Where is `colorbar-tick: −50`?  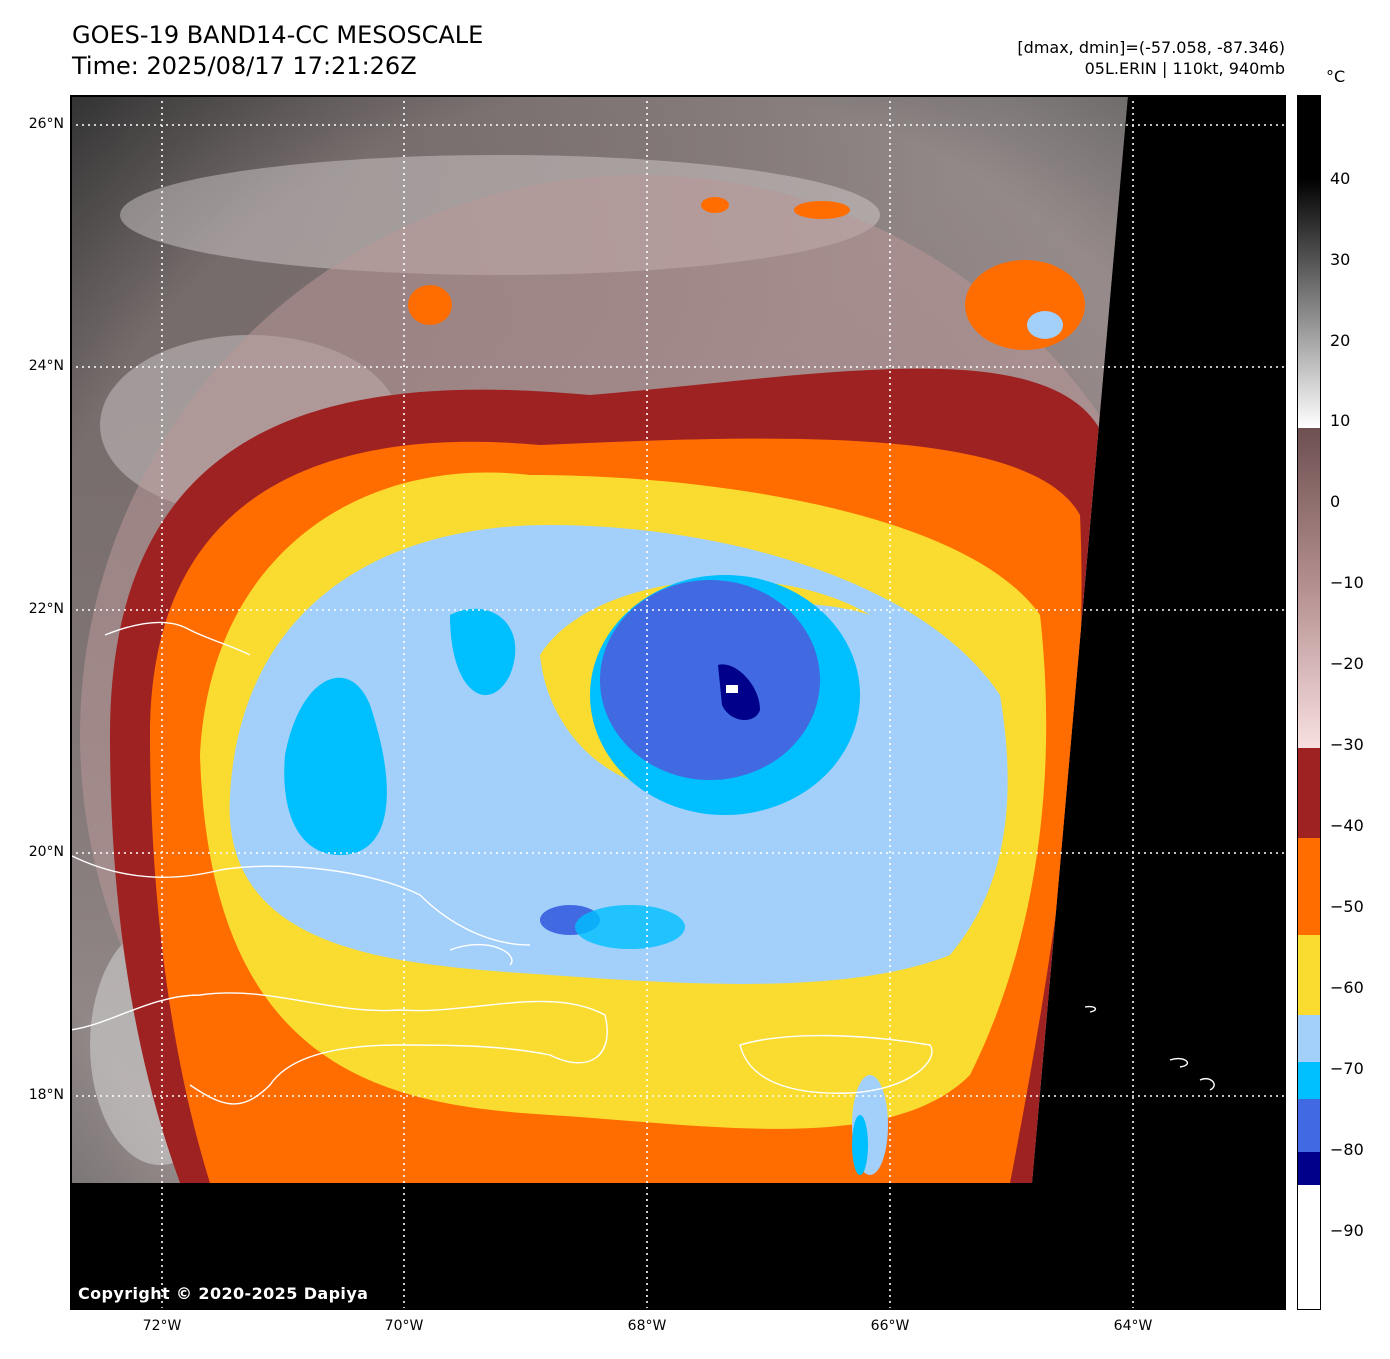
colorbar-tick: −50 is located at coordinates (1347, 906).